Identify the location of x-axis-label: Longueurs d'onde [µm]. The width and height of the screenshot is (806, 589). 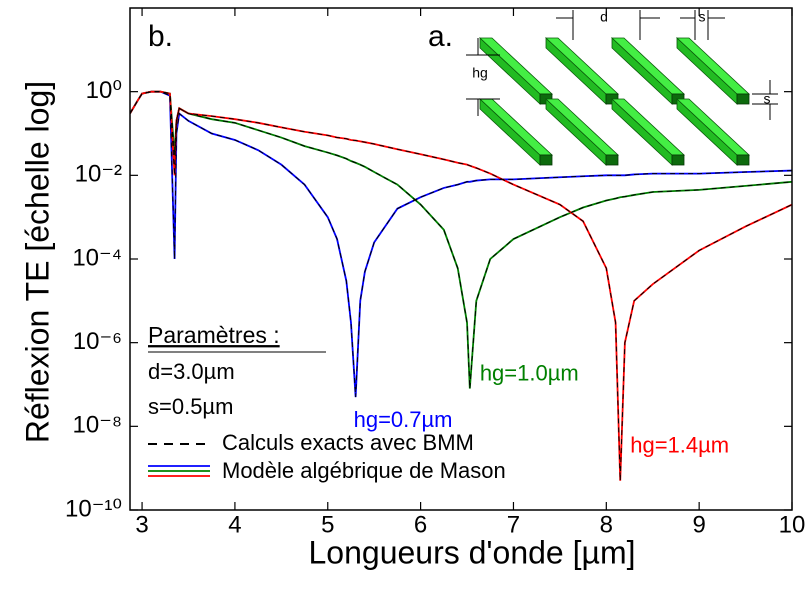
(472, 552).